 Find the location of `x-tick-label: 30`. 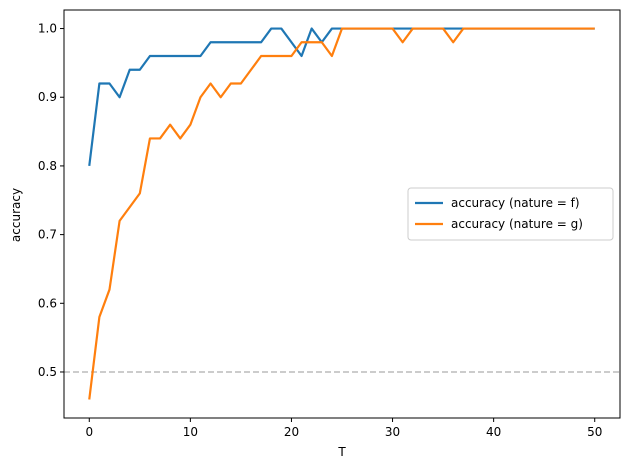

x-tick-label: 30 is located at coordinates (392, 432).